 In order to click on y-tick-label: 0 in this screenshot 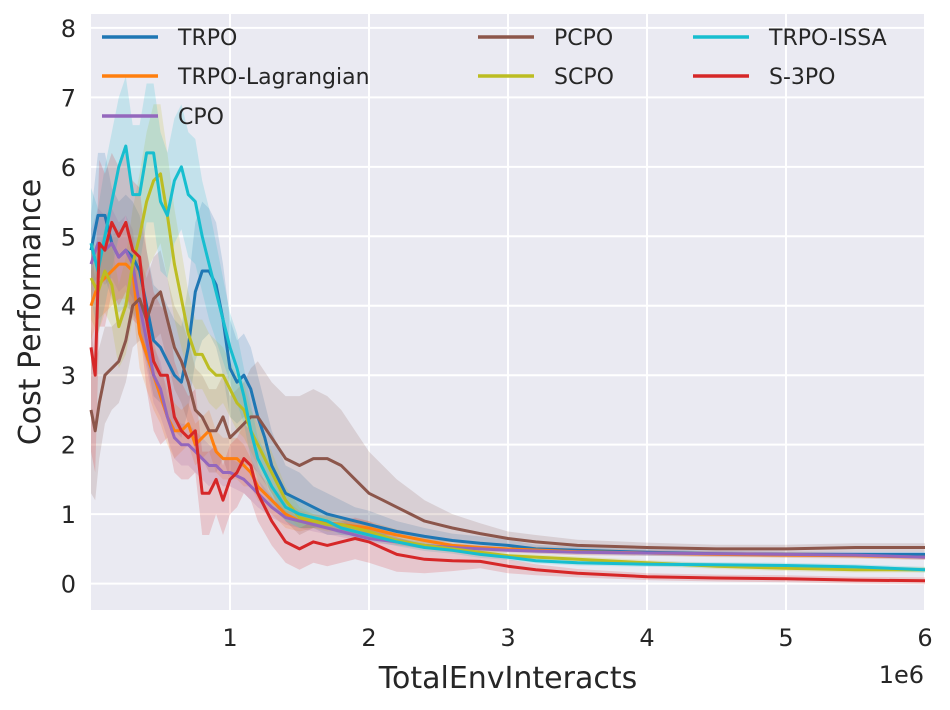, I will do `click(68, 585)`.